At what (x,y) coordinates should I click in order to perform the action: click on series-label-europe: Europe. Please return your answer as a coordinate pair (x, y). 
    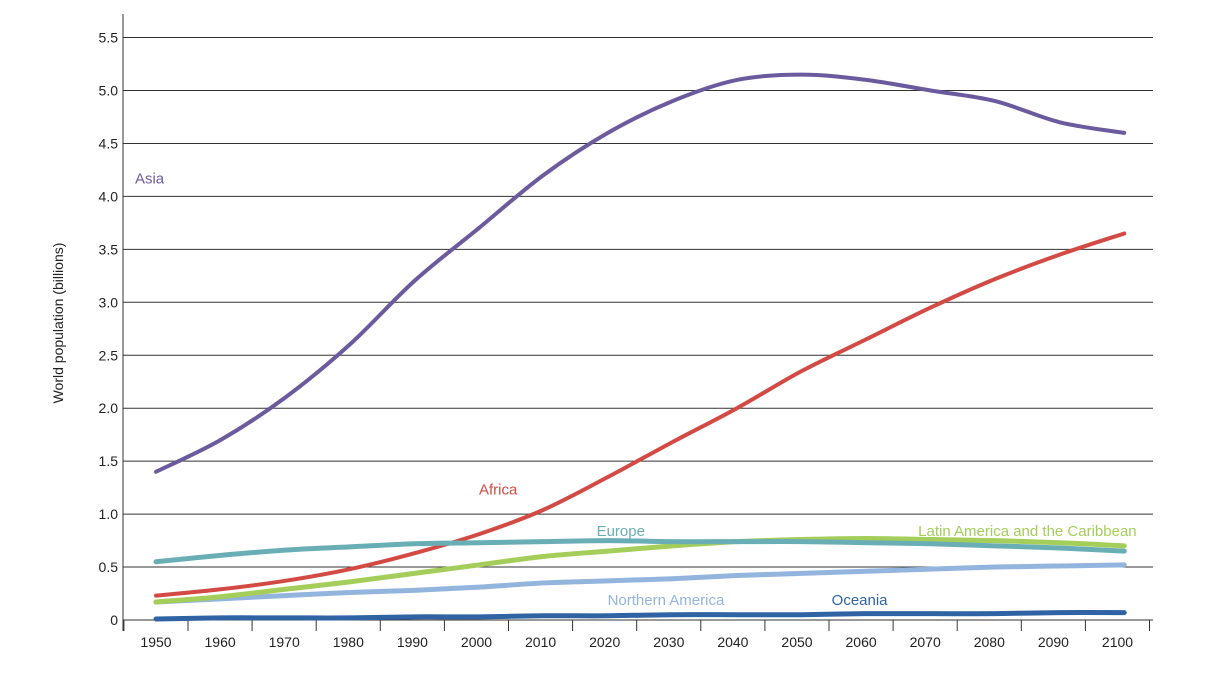
    Looking at the image, I should click on (621, 531).